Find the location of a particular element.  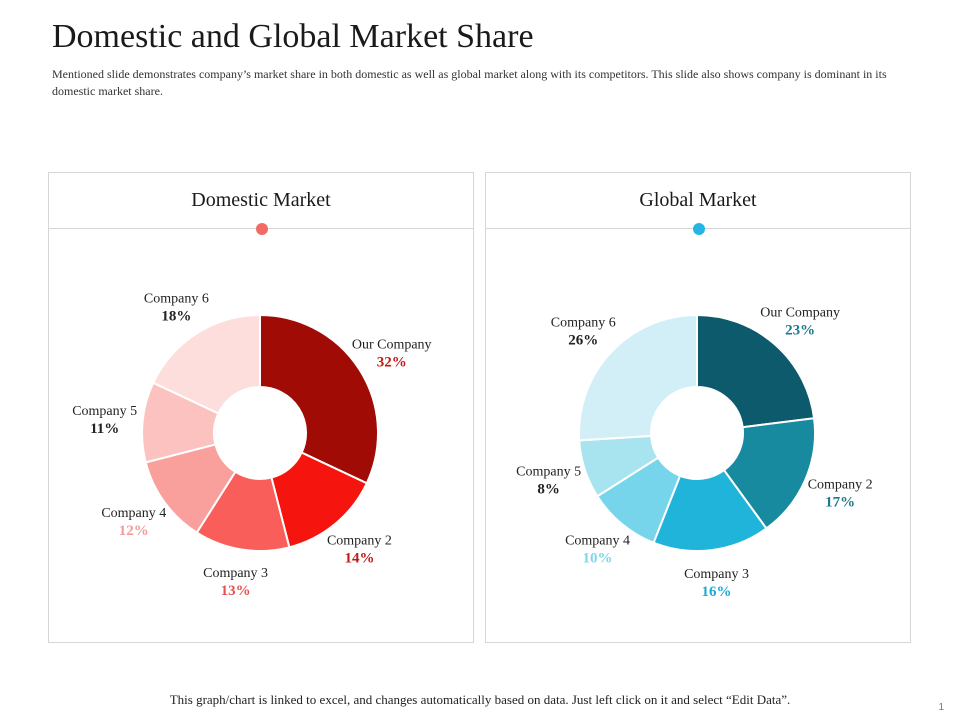

global-label-company-5: Company 5 is located at coordinates (548, 471).